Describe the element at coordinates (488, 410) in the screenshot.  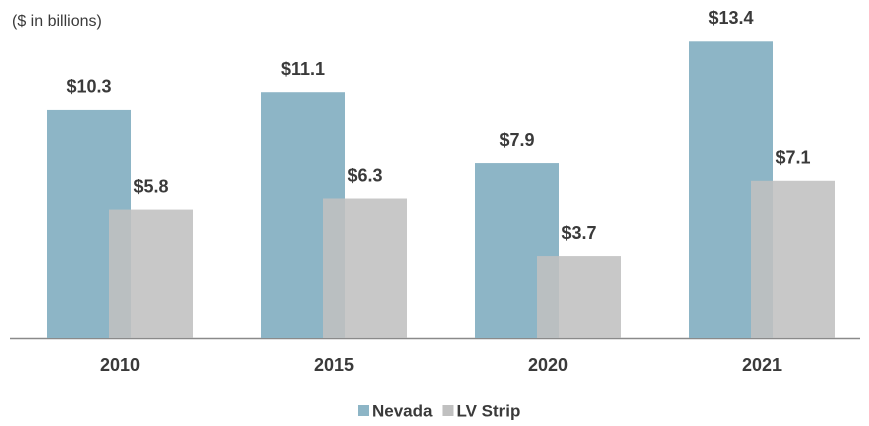
I see `legend-label: LV Strip` at that location.